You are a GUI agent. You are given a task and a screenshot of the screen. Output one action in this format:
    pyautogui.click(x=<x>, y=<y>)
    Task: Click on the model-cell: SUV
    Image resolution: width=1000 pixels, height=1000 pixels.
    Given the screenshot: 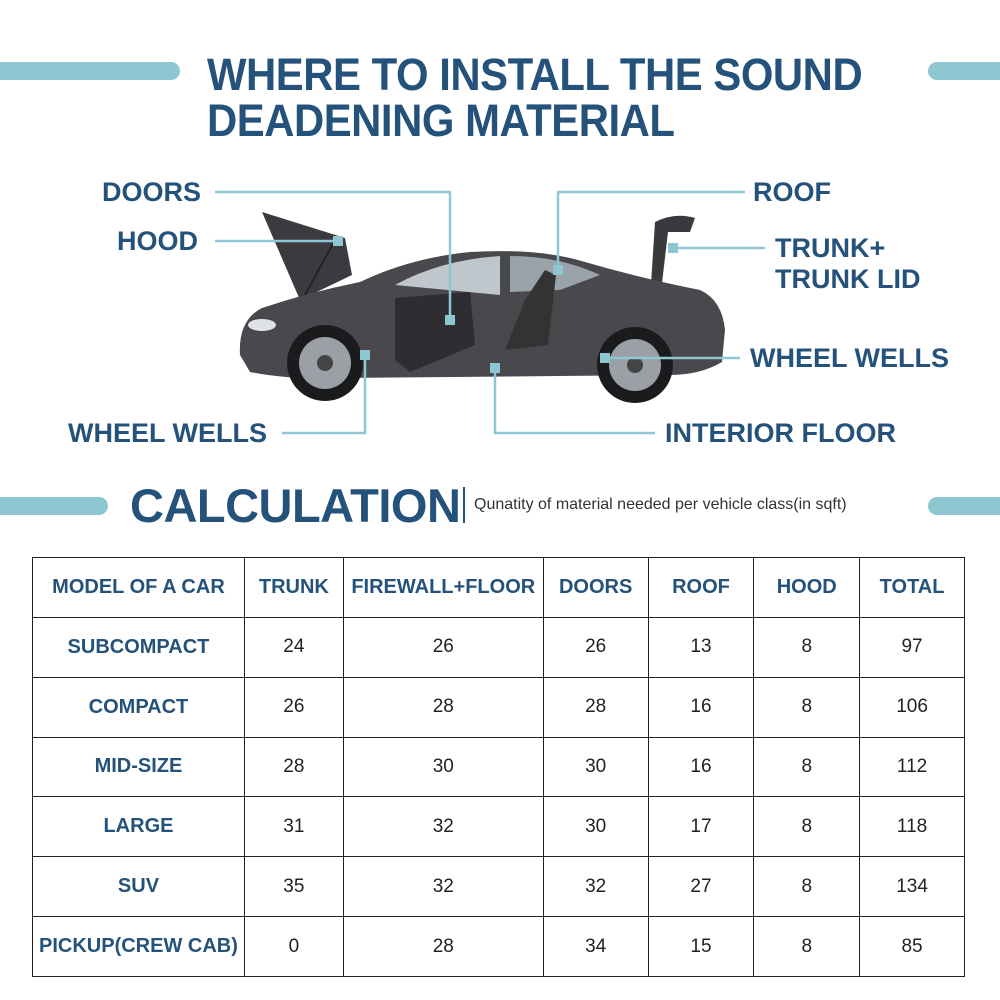 What is the action you would take?
    pyautogui.click(x=138, y=887)
    